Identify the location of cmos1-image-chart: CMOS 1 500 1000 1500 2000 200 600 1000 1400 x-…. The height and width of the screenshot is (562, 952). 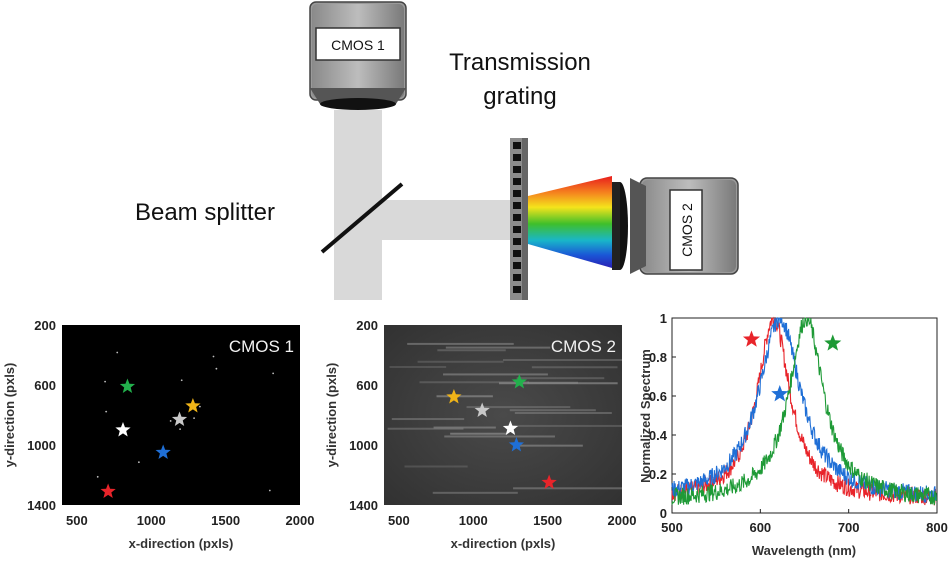
(158, 434).